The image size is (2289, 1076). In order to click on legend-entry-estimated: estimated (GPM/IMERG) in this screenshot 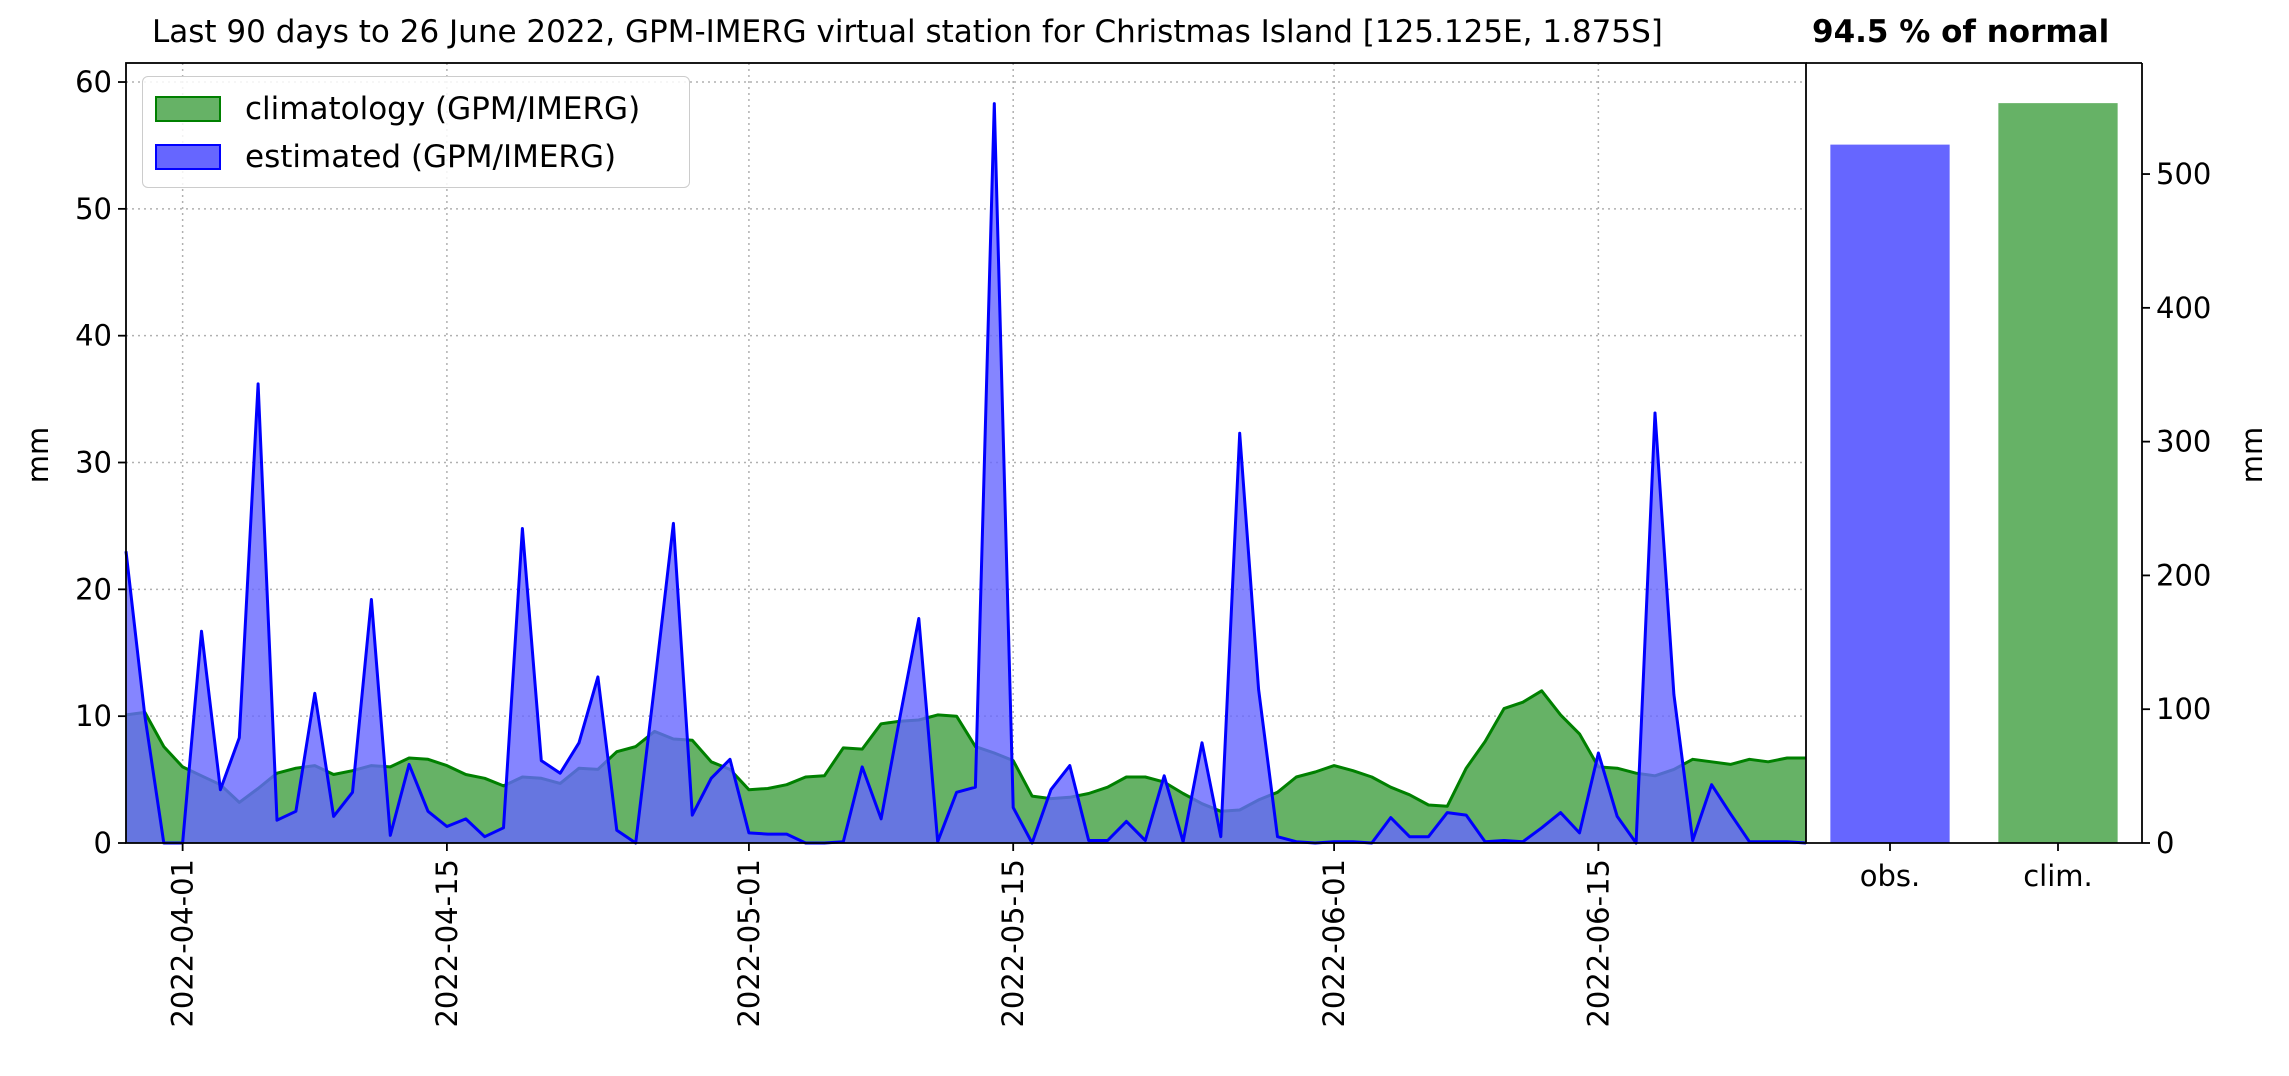, I will do `click(386, 157)`.